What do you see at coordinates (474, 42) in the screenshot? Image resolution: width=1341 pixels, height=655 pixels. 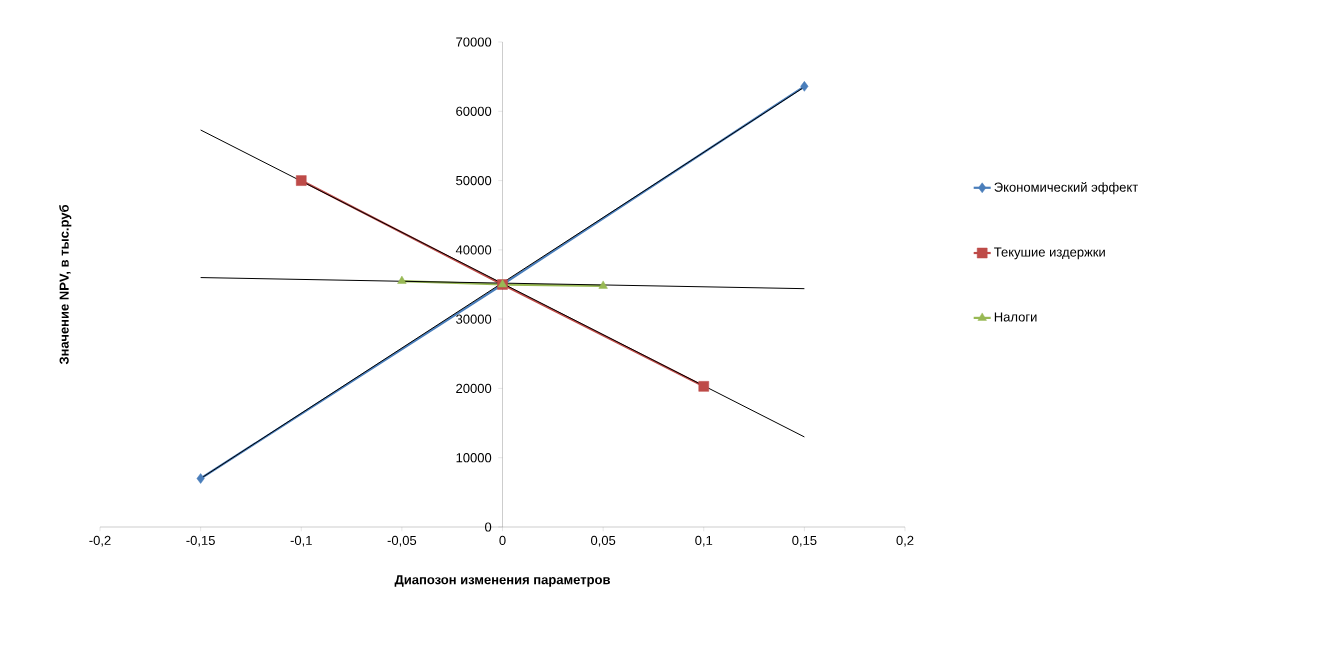 I see `y-tick-label: 70000` at bounding box center [474, 42].